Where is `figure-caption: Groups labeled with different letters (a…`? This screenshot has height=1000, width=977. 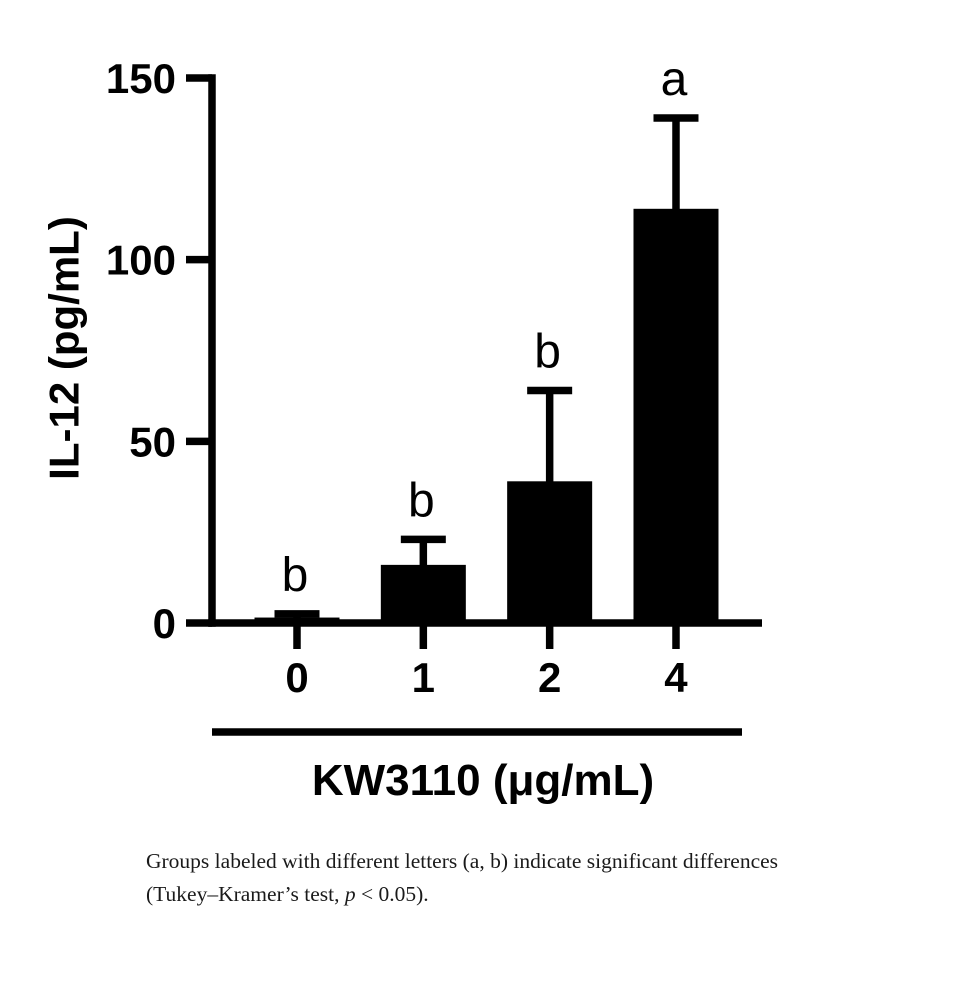
figure-caption: Groups labeled with different letters (a… is located at coordinates (526, 878).